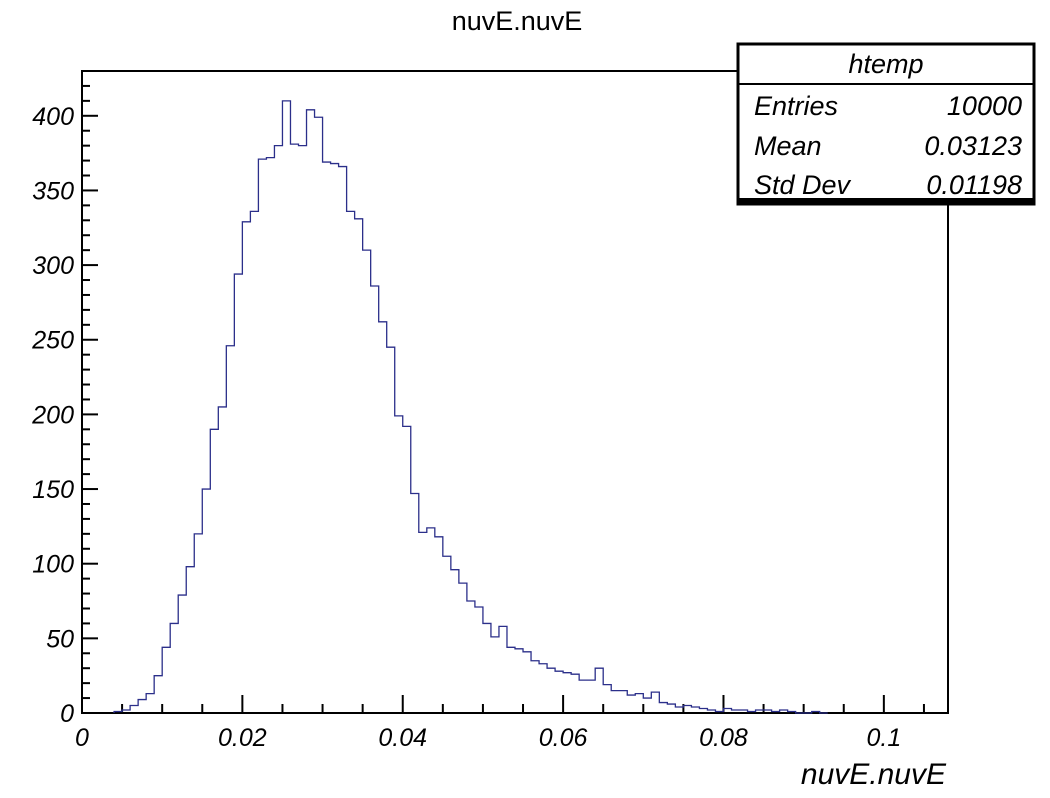 This screenshot has height=798, width=1050. I want to click on x-tick-label: 0.04, so click(402, 738).